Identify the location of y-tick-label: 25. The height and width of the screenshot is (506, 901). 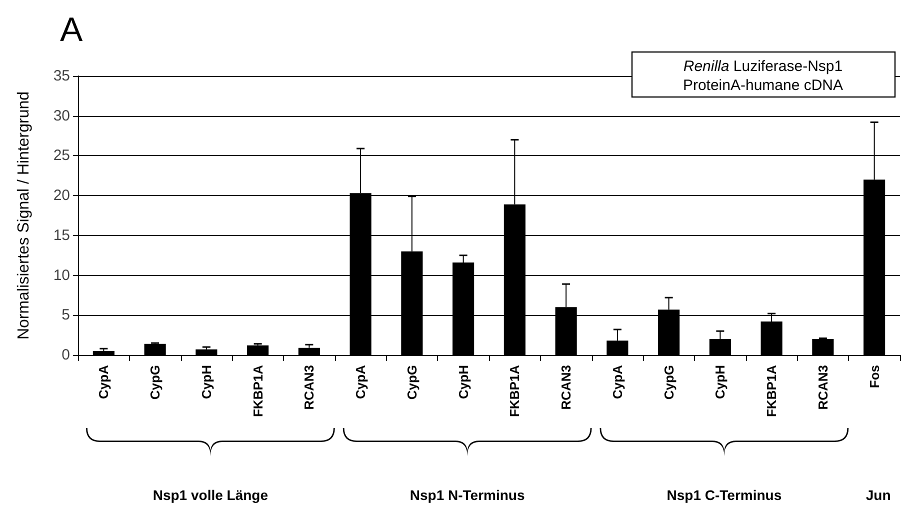
(61, 155).